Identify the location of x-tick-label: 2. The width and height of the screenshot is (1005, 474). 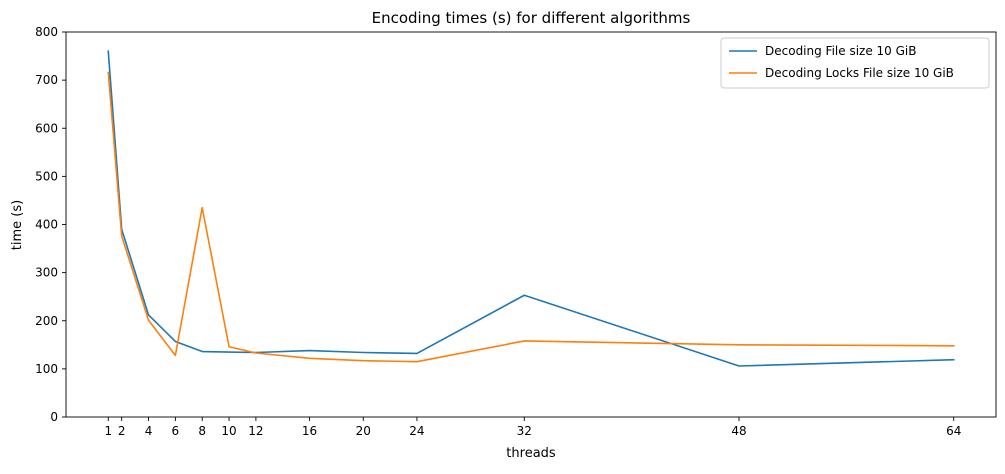
(122, 431).